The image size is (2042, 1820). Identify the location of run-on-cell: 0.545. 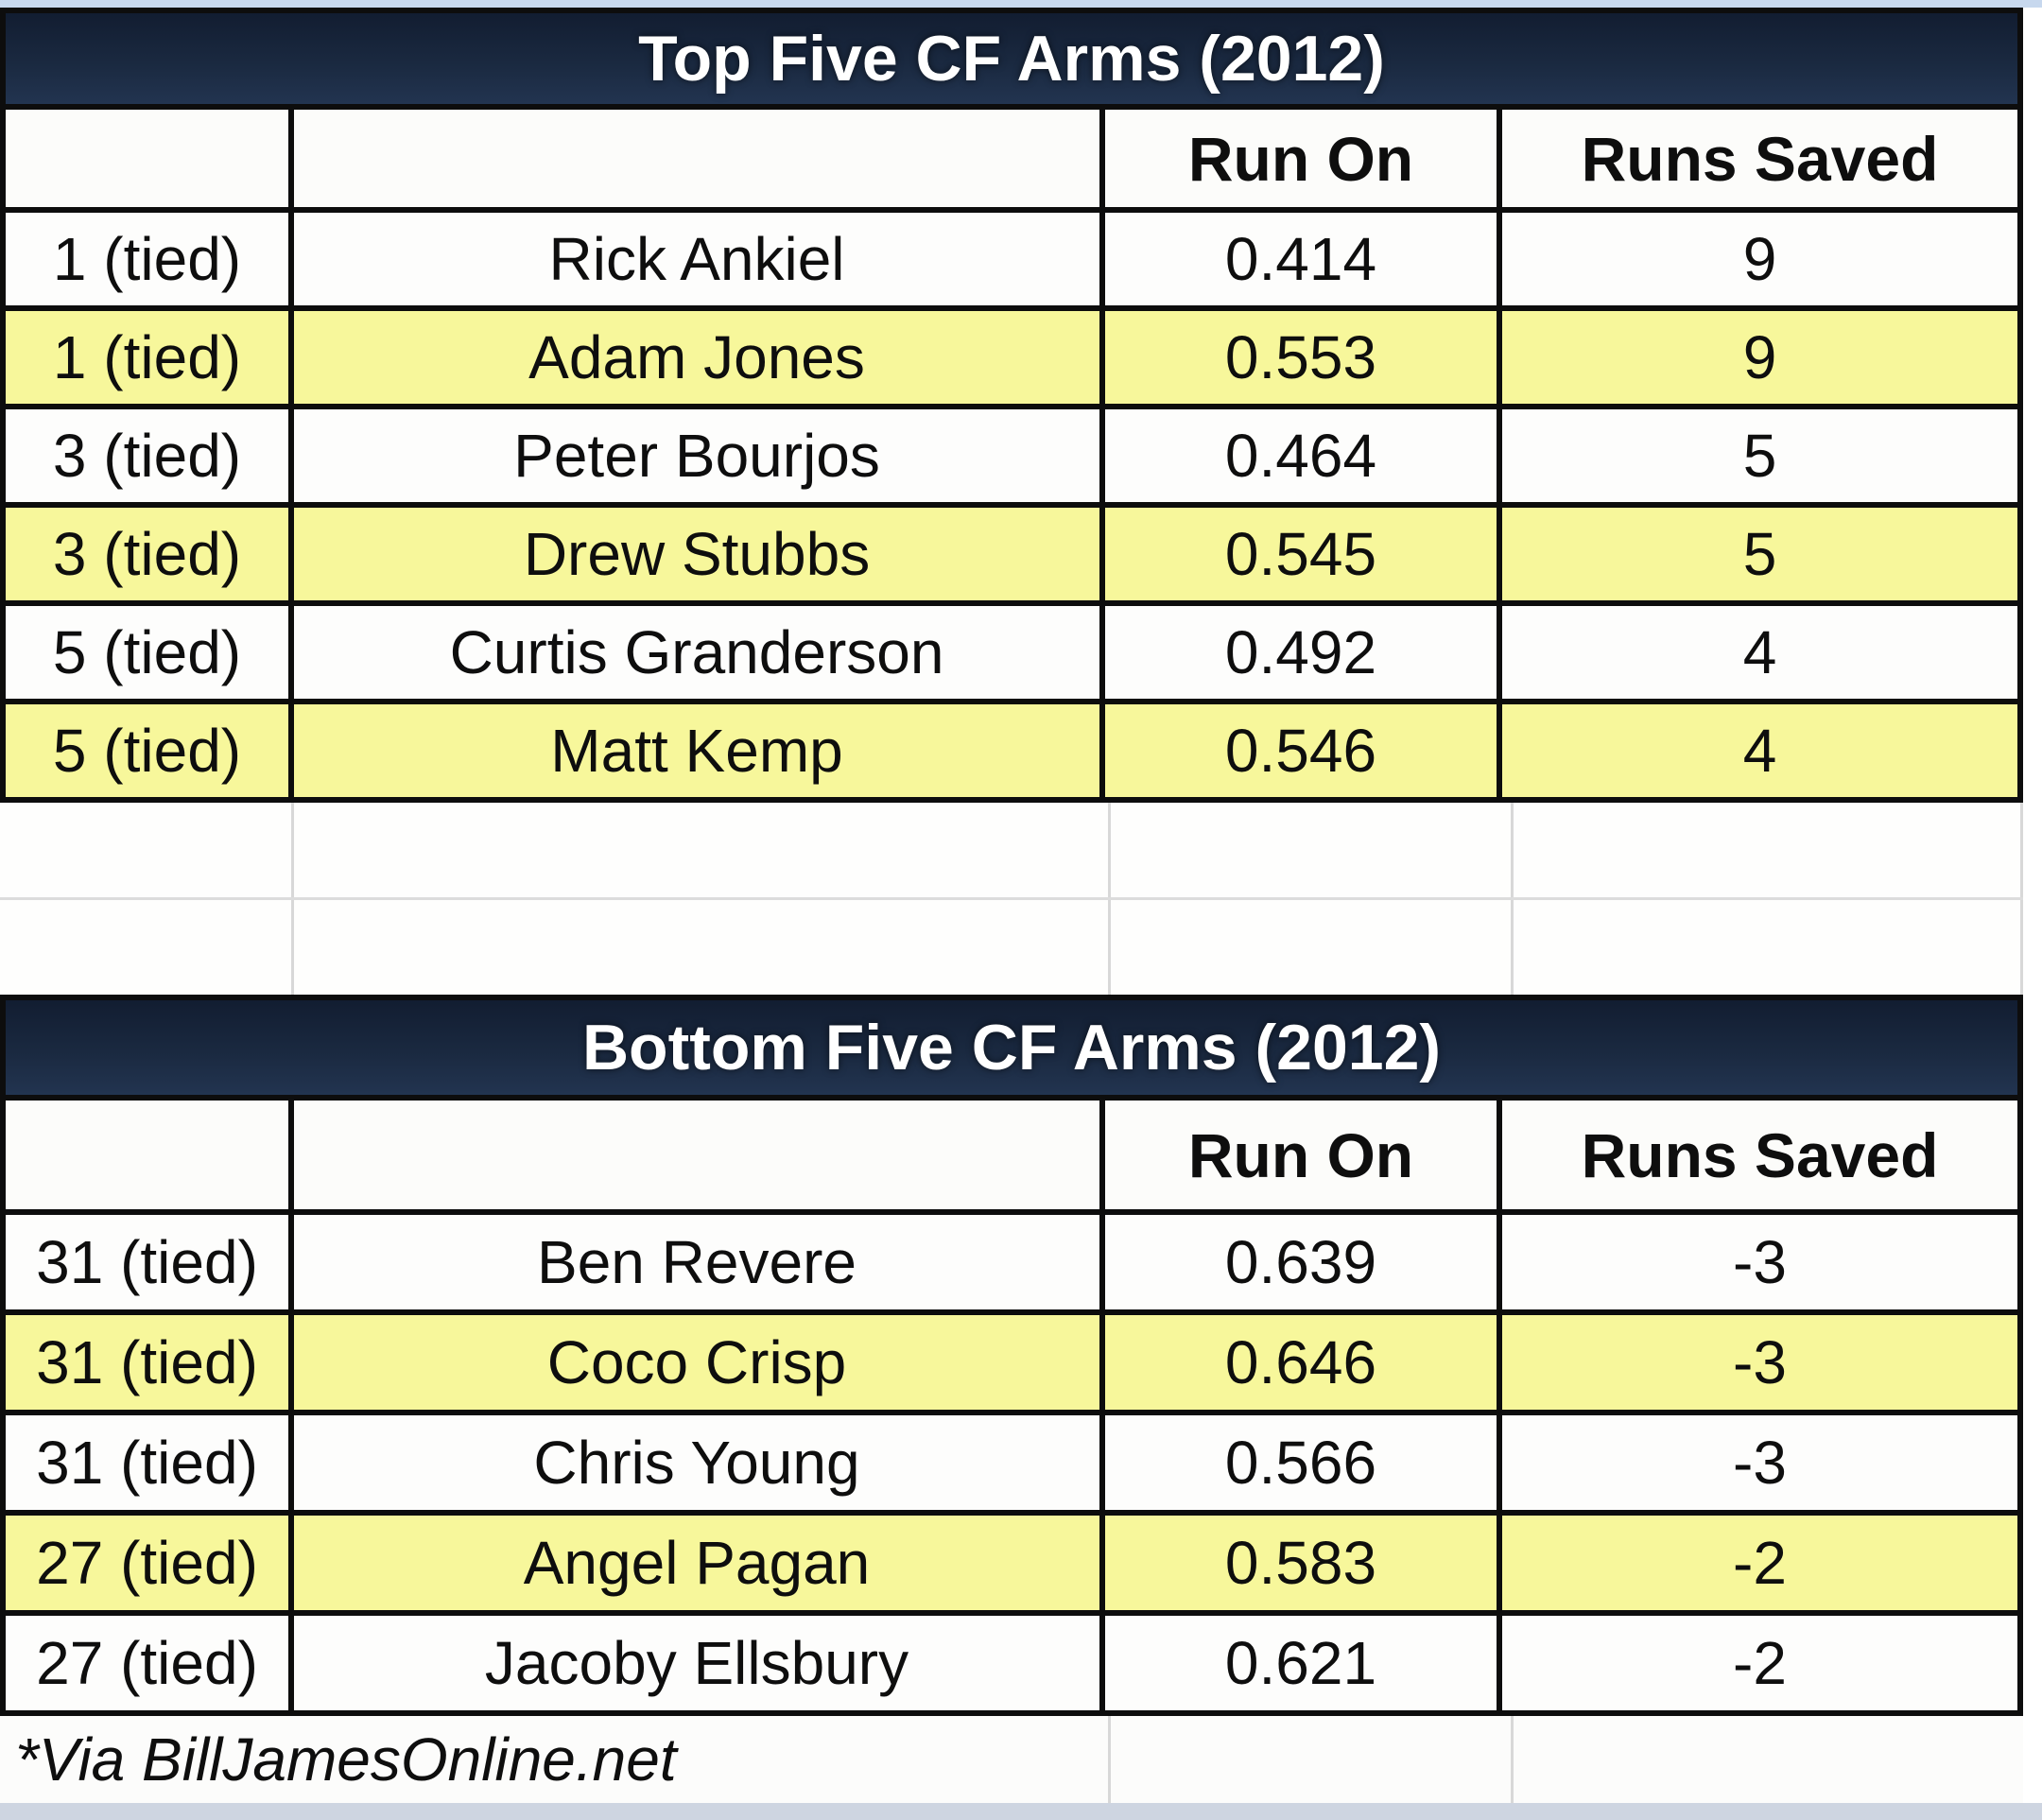
(1303, 554).